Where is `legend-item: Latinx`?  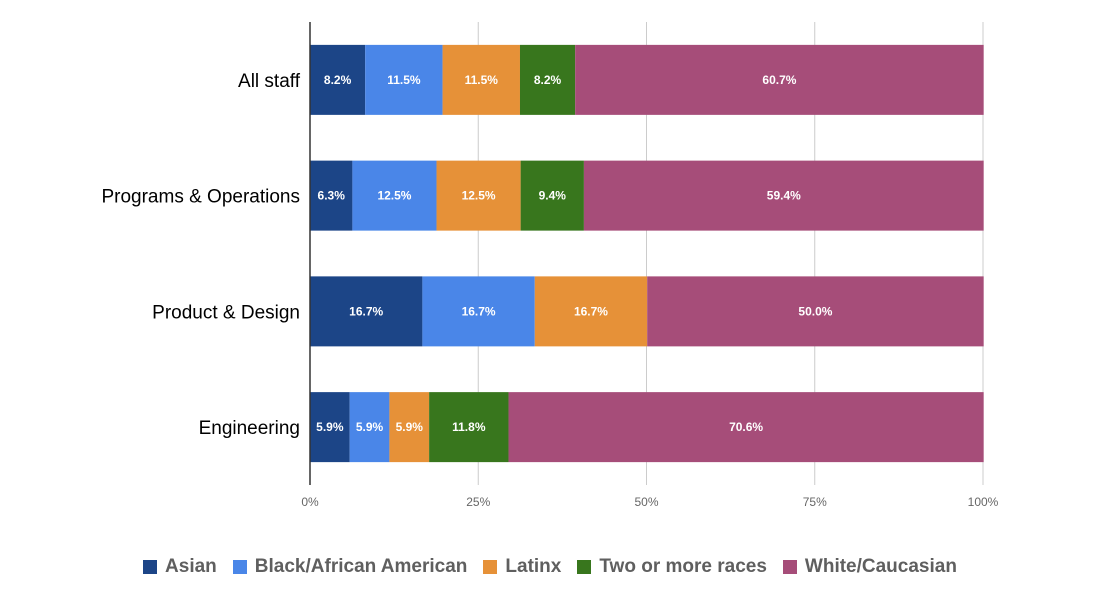 legend-item: Latinx is located at coordinates (522, 567).